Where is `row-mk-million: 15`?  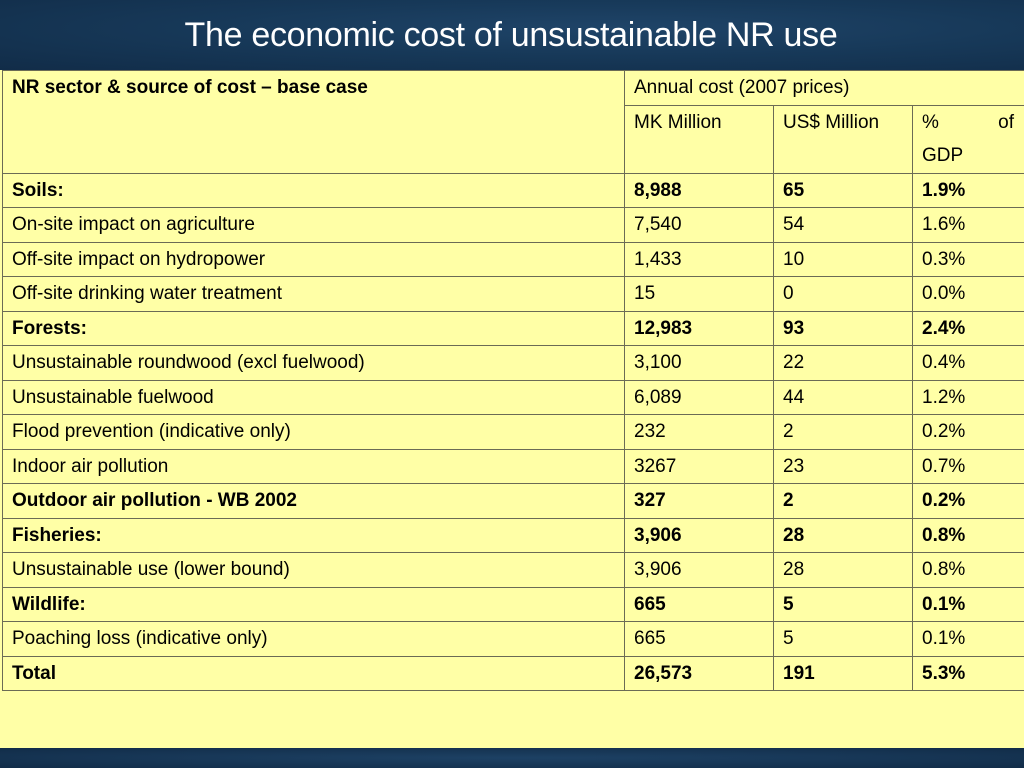
row-mk-million: 15 is located at coordinates (699, 294).